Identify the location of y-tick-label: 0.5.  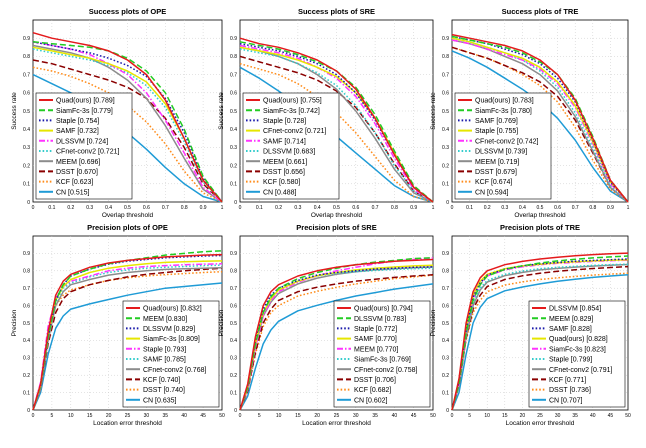
(233, 324).